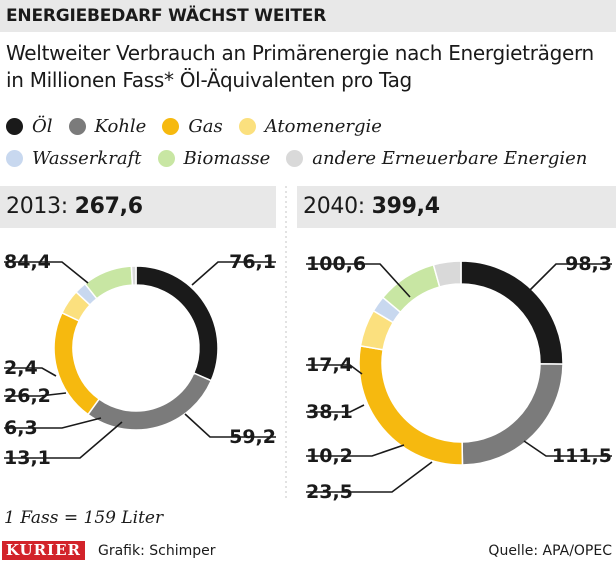 The height and width of the screenshot is (562, 616). I want to click on legend-item-kohle: Kohle, so click(107, 126).